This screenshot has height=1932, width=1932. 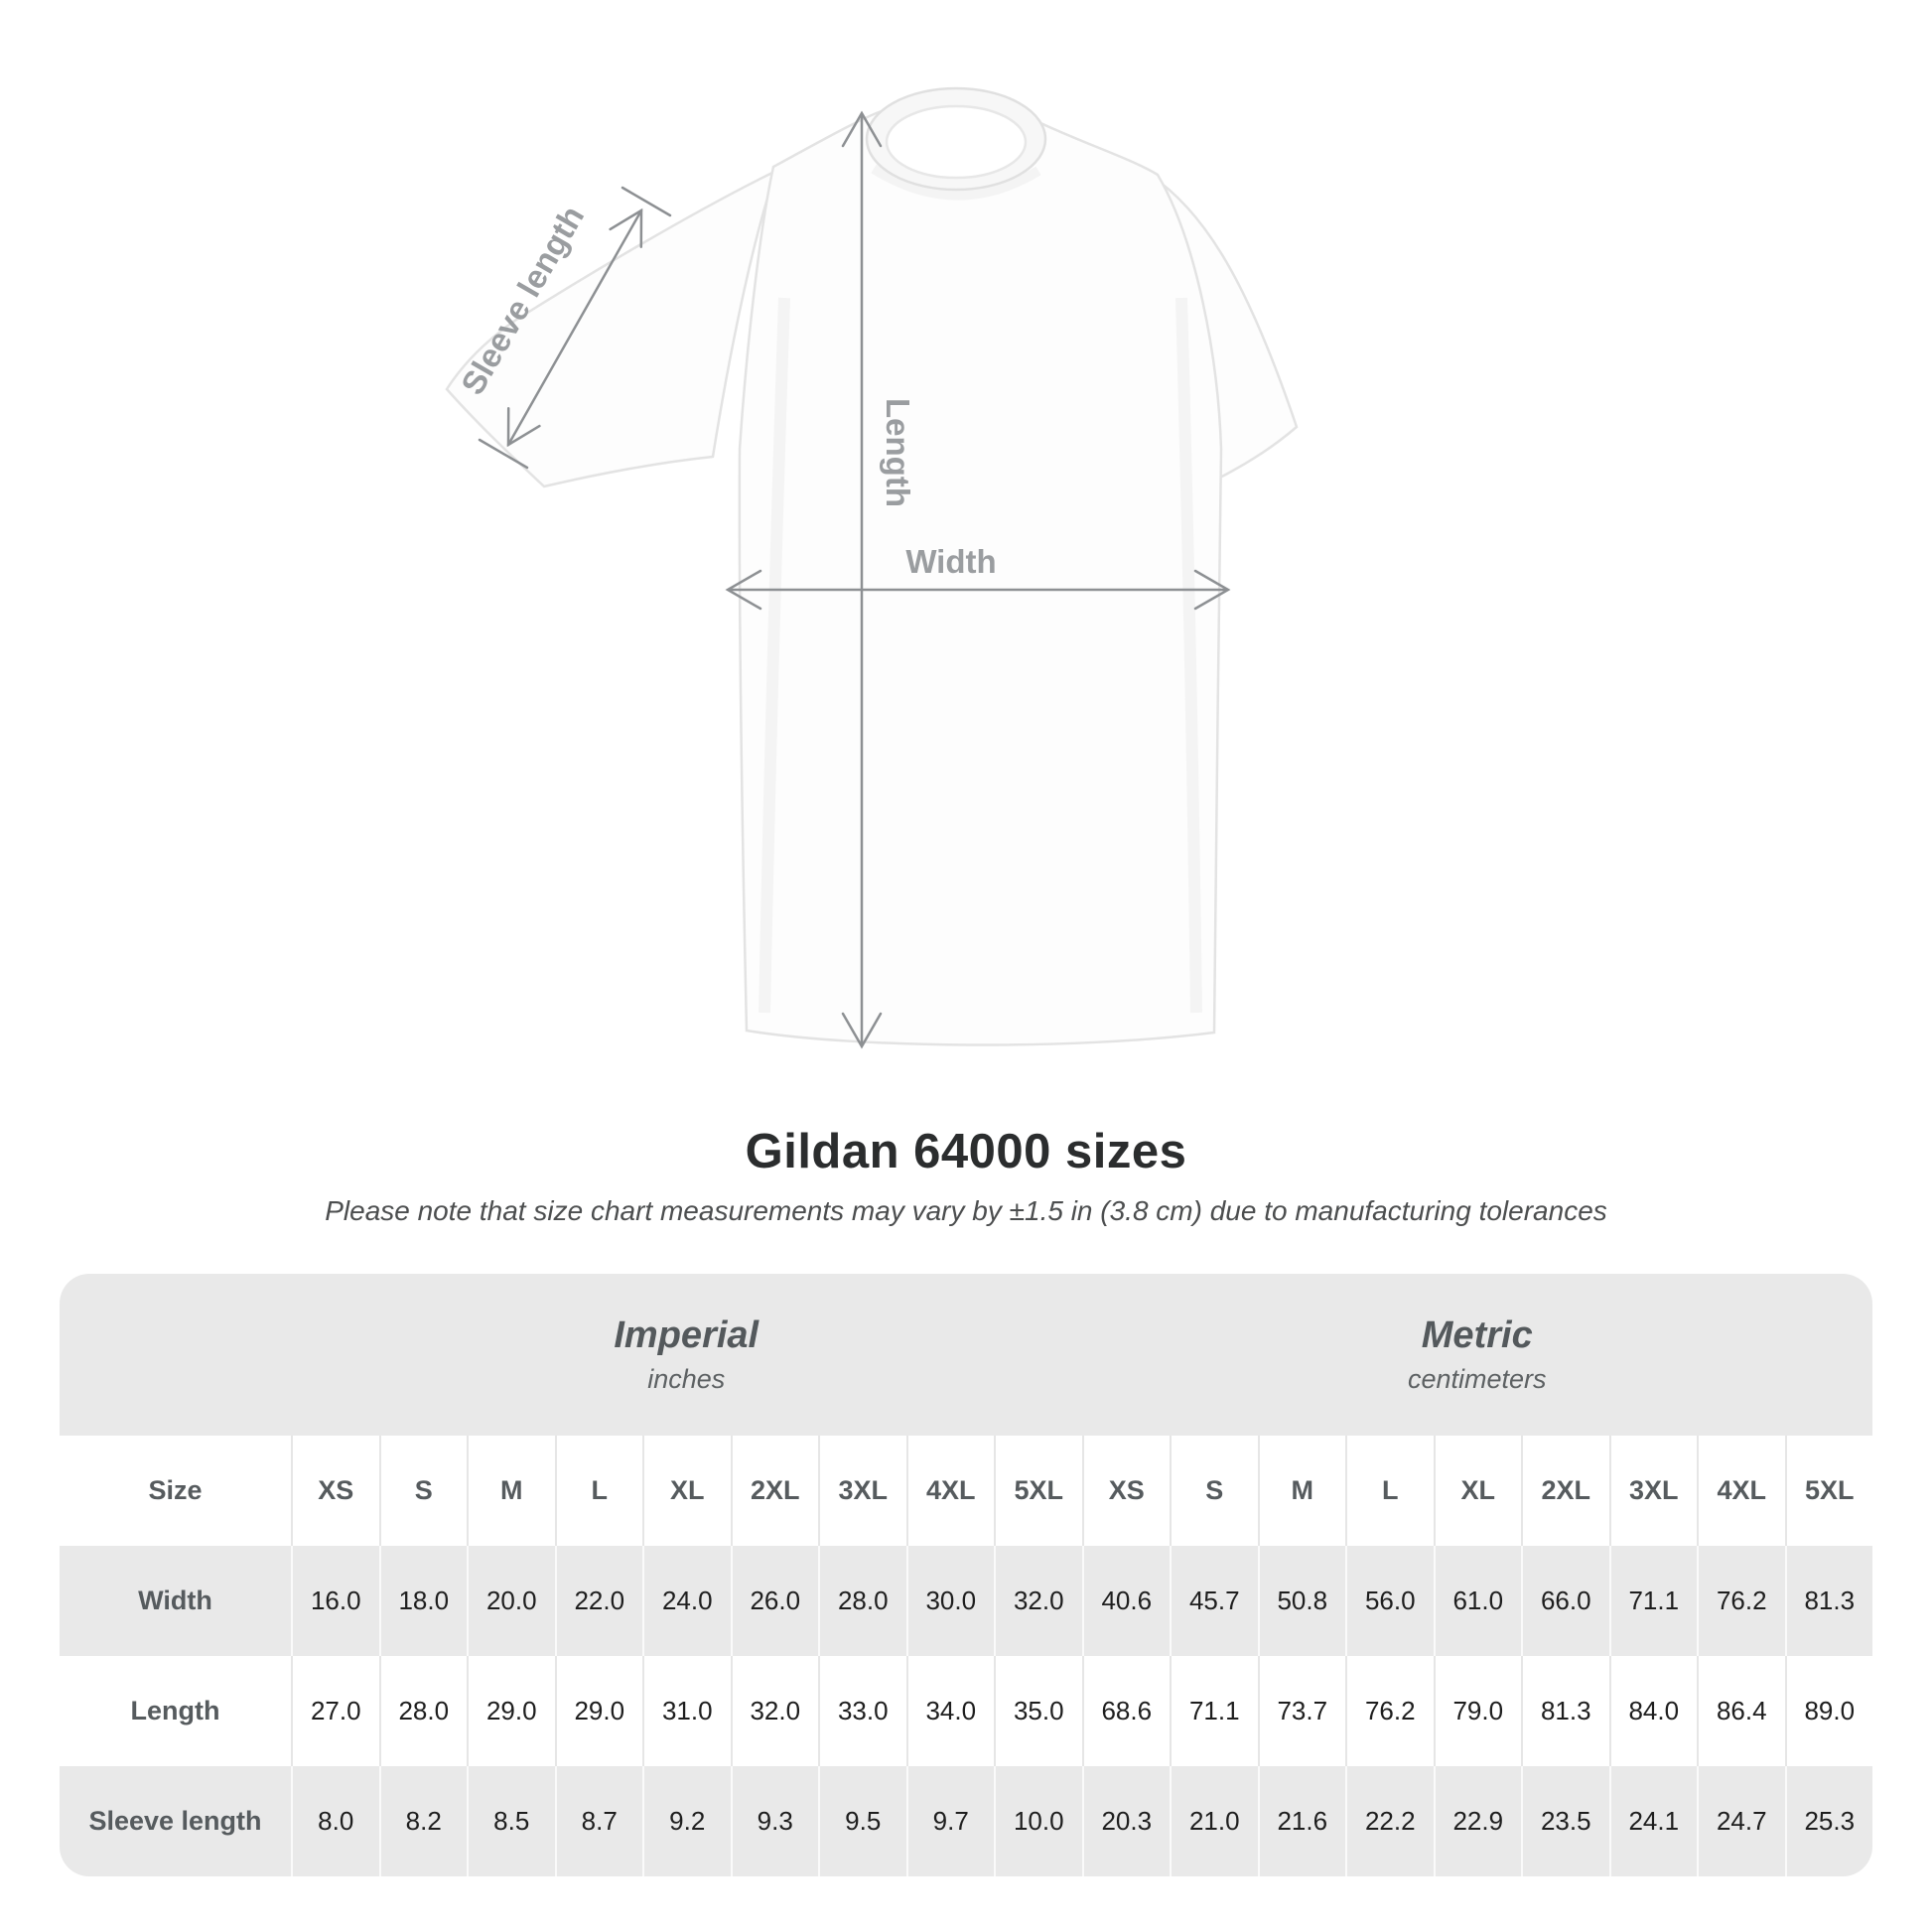 I want to click on table-cell: 20.3, so click(x=1126, y=1821).